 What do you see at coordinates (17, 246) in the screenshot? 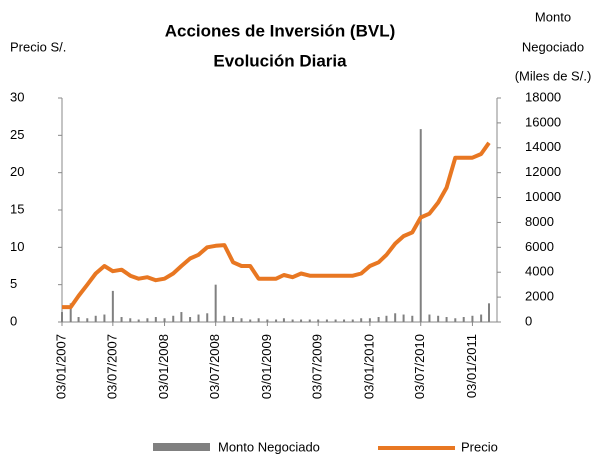
I see `y-tick-label: 10` at bounding box center [17, 246].